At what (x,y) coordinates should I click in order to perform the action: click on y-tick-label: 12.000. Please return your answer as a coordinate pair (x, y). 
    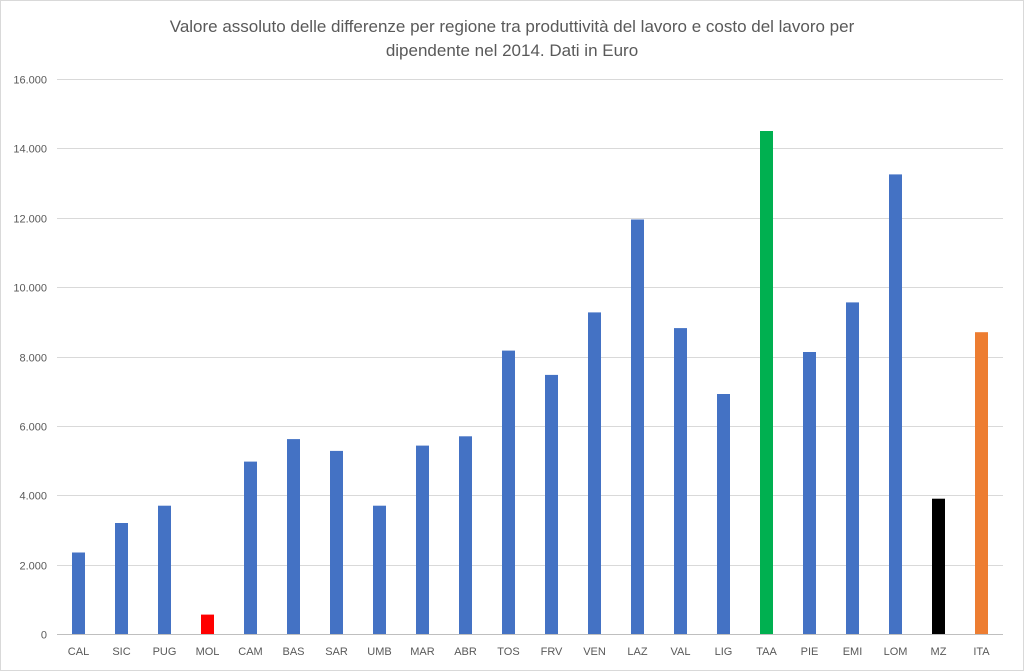
    Looking at the image, I should click on (30, 220).